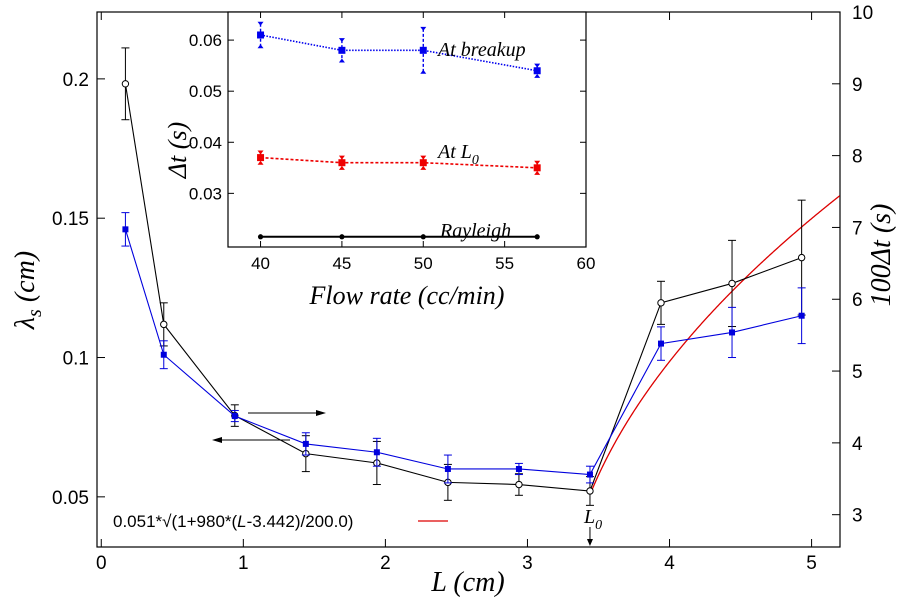 The height and width of the screenshot is (609, 906). What do you see at coordinates (475, 231) in the screenshot?
I see `series-label-rayleigh: Rayleigh` at bounding box center [475, 231].